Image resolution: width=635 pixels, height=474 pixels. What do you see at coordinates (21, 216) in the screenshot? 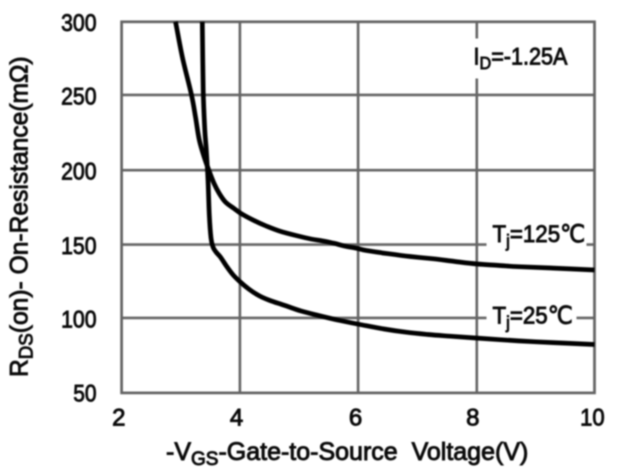
I see `svg-text: RDS(on)- On-Resistance(mΩ)` at bounding box center [21, 216].